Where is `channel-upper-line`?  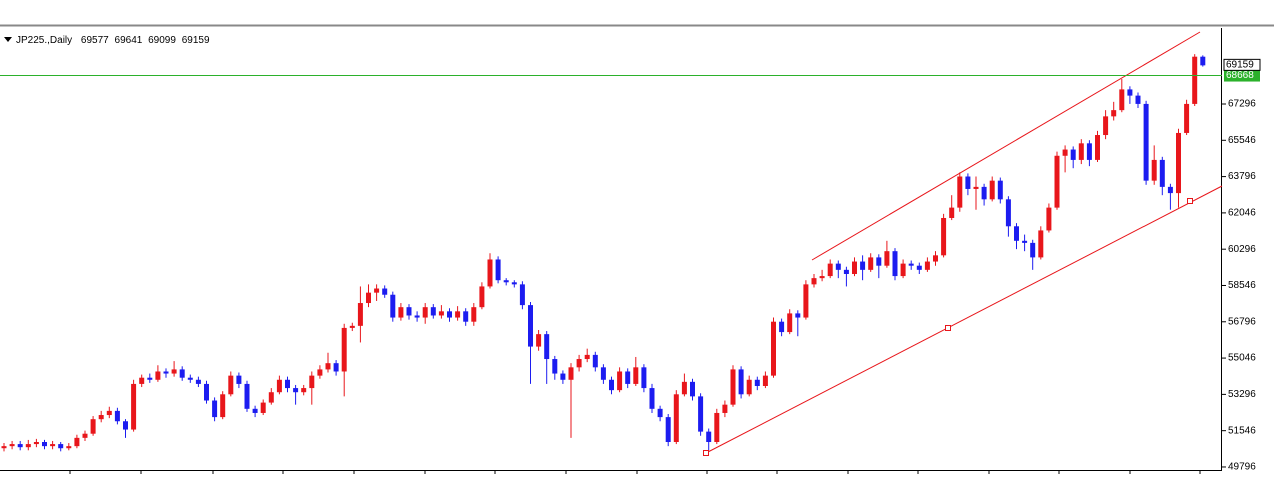
channel-upper-line is located at coordinates (1006, 146).